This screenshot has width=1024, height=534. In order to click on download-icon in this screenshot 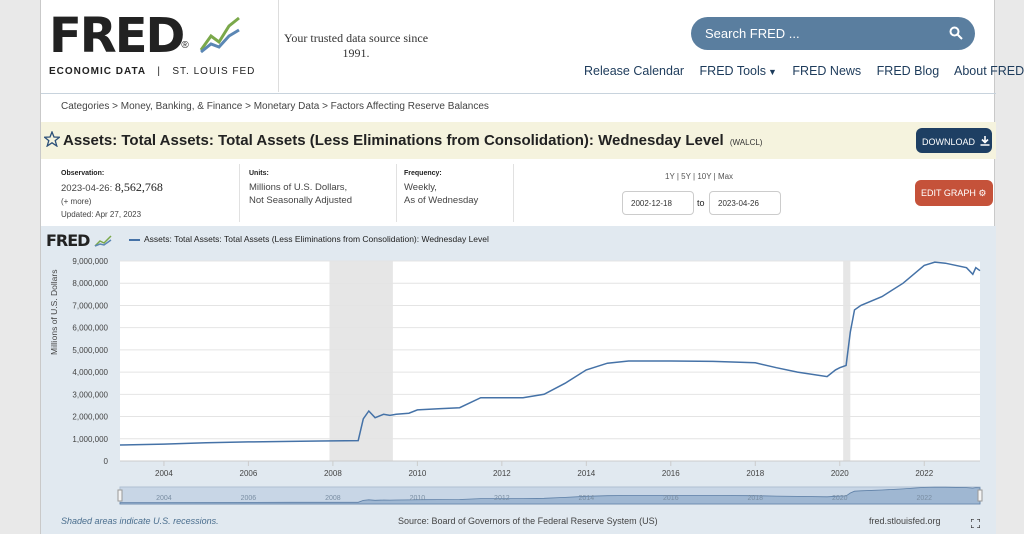, I will do `click(985, 141)`.